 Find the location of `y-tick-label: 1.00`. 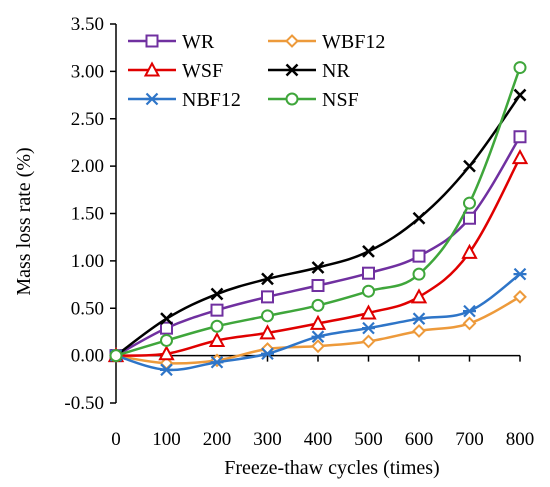

y-tick-label: 1.00 is located at coordinates (87, 261).